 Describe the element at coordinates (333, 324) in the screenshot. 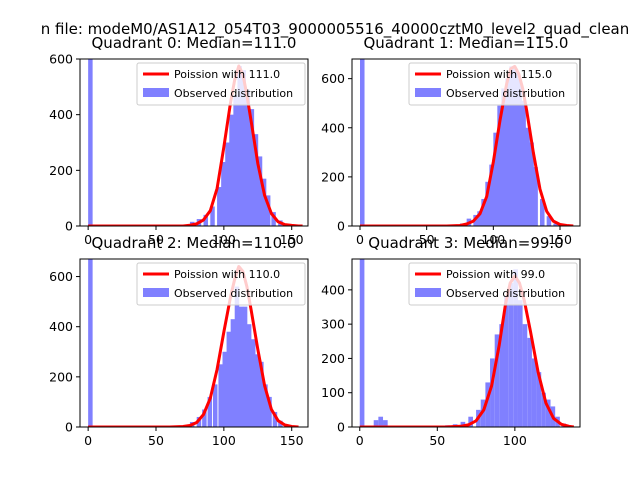

I see `y-tick-label: 300` at that location.